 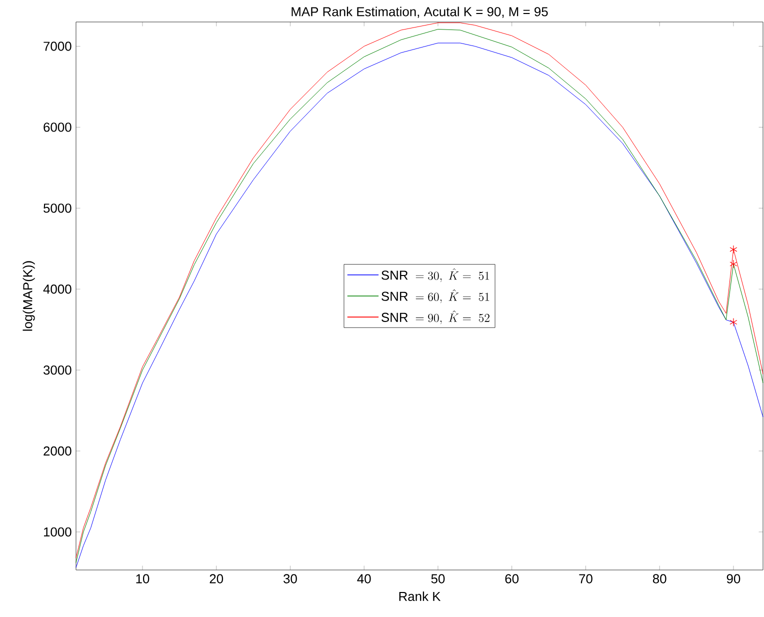 I want to click on y-tick-label: 6000, so click(x=58, y=127).